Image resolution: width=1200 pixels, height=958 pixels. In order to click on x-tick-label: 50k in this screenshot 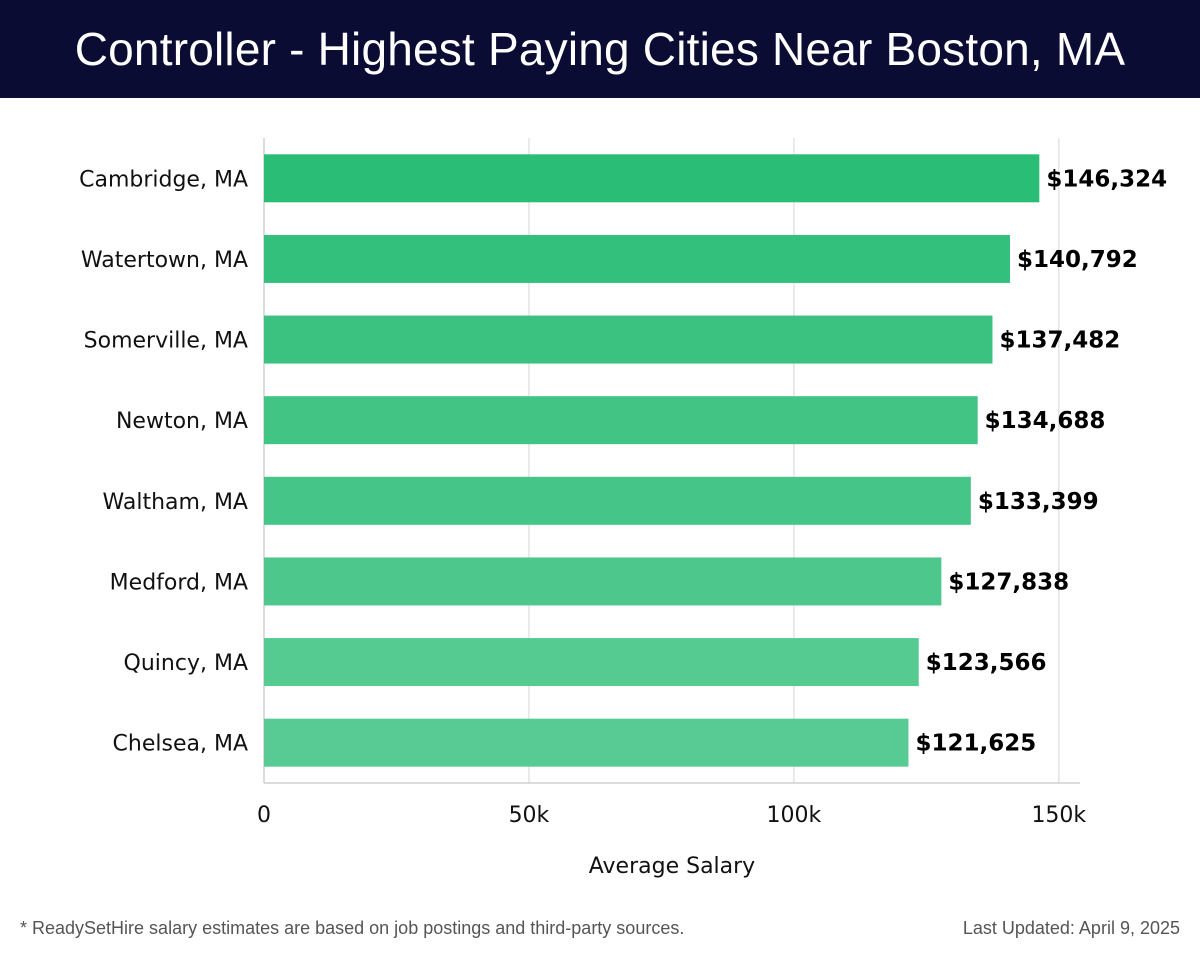, I will do `click(529, 815)`.